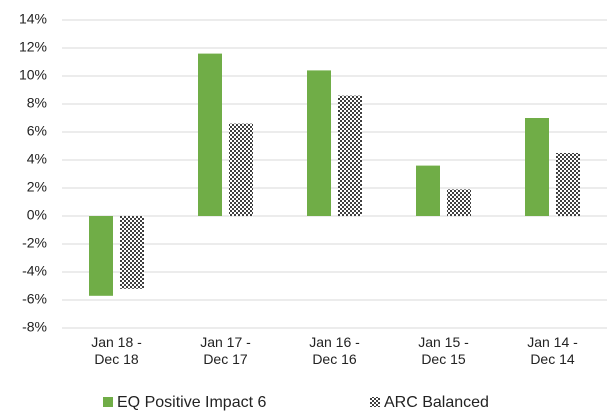 The height and width of the screenshot is (414, 607). Describe the element at coordinates (334, 350) in the screenshot. I see `x-tick-label: Jan 16 - Dec 16` at that location.